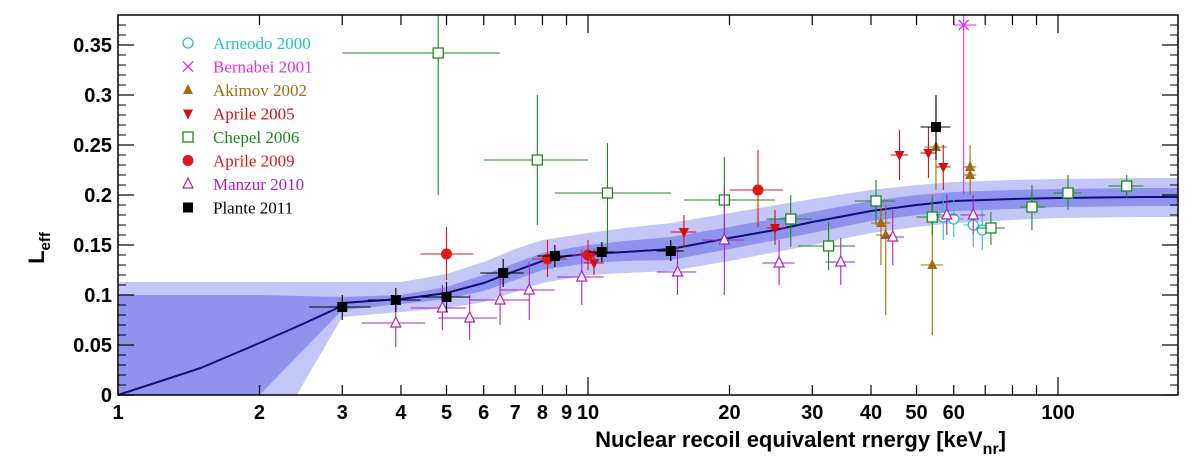  I want to click on legend-entry: Arneodo 2000, so click(246, 43).